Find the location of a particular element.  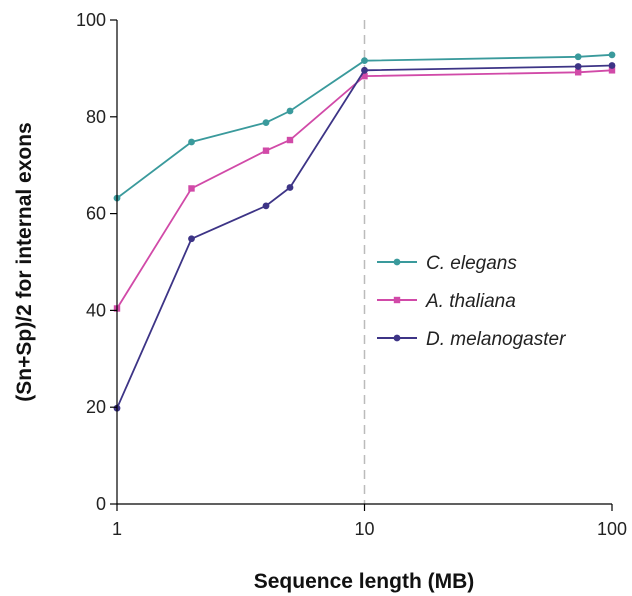

legend-entry-c-elegans: C. elegans is located at coordinates (447, 263).